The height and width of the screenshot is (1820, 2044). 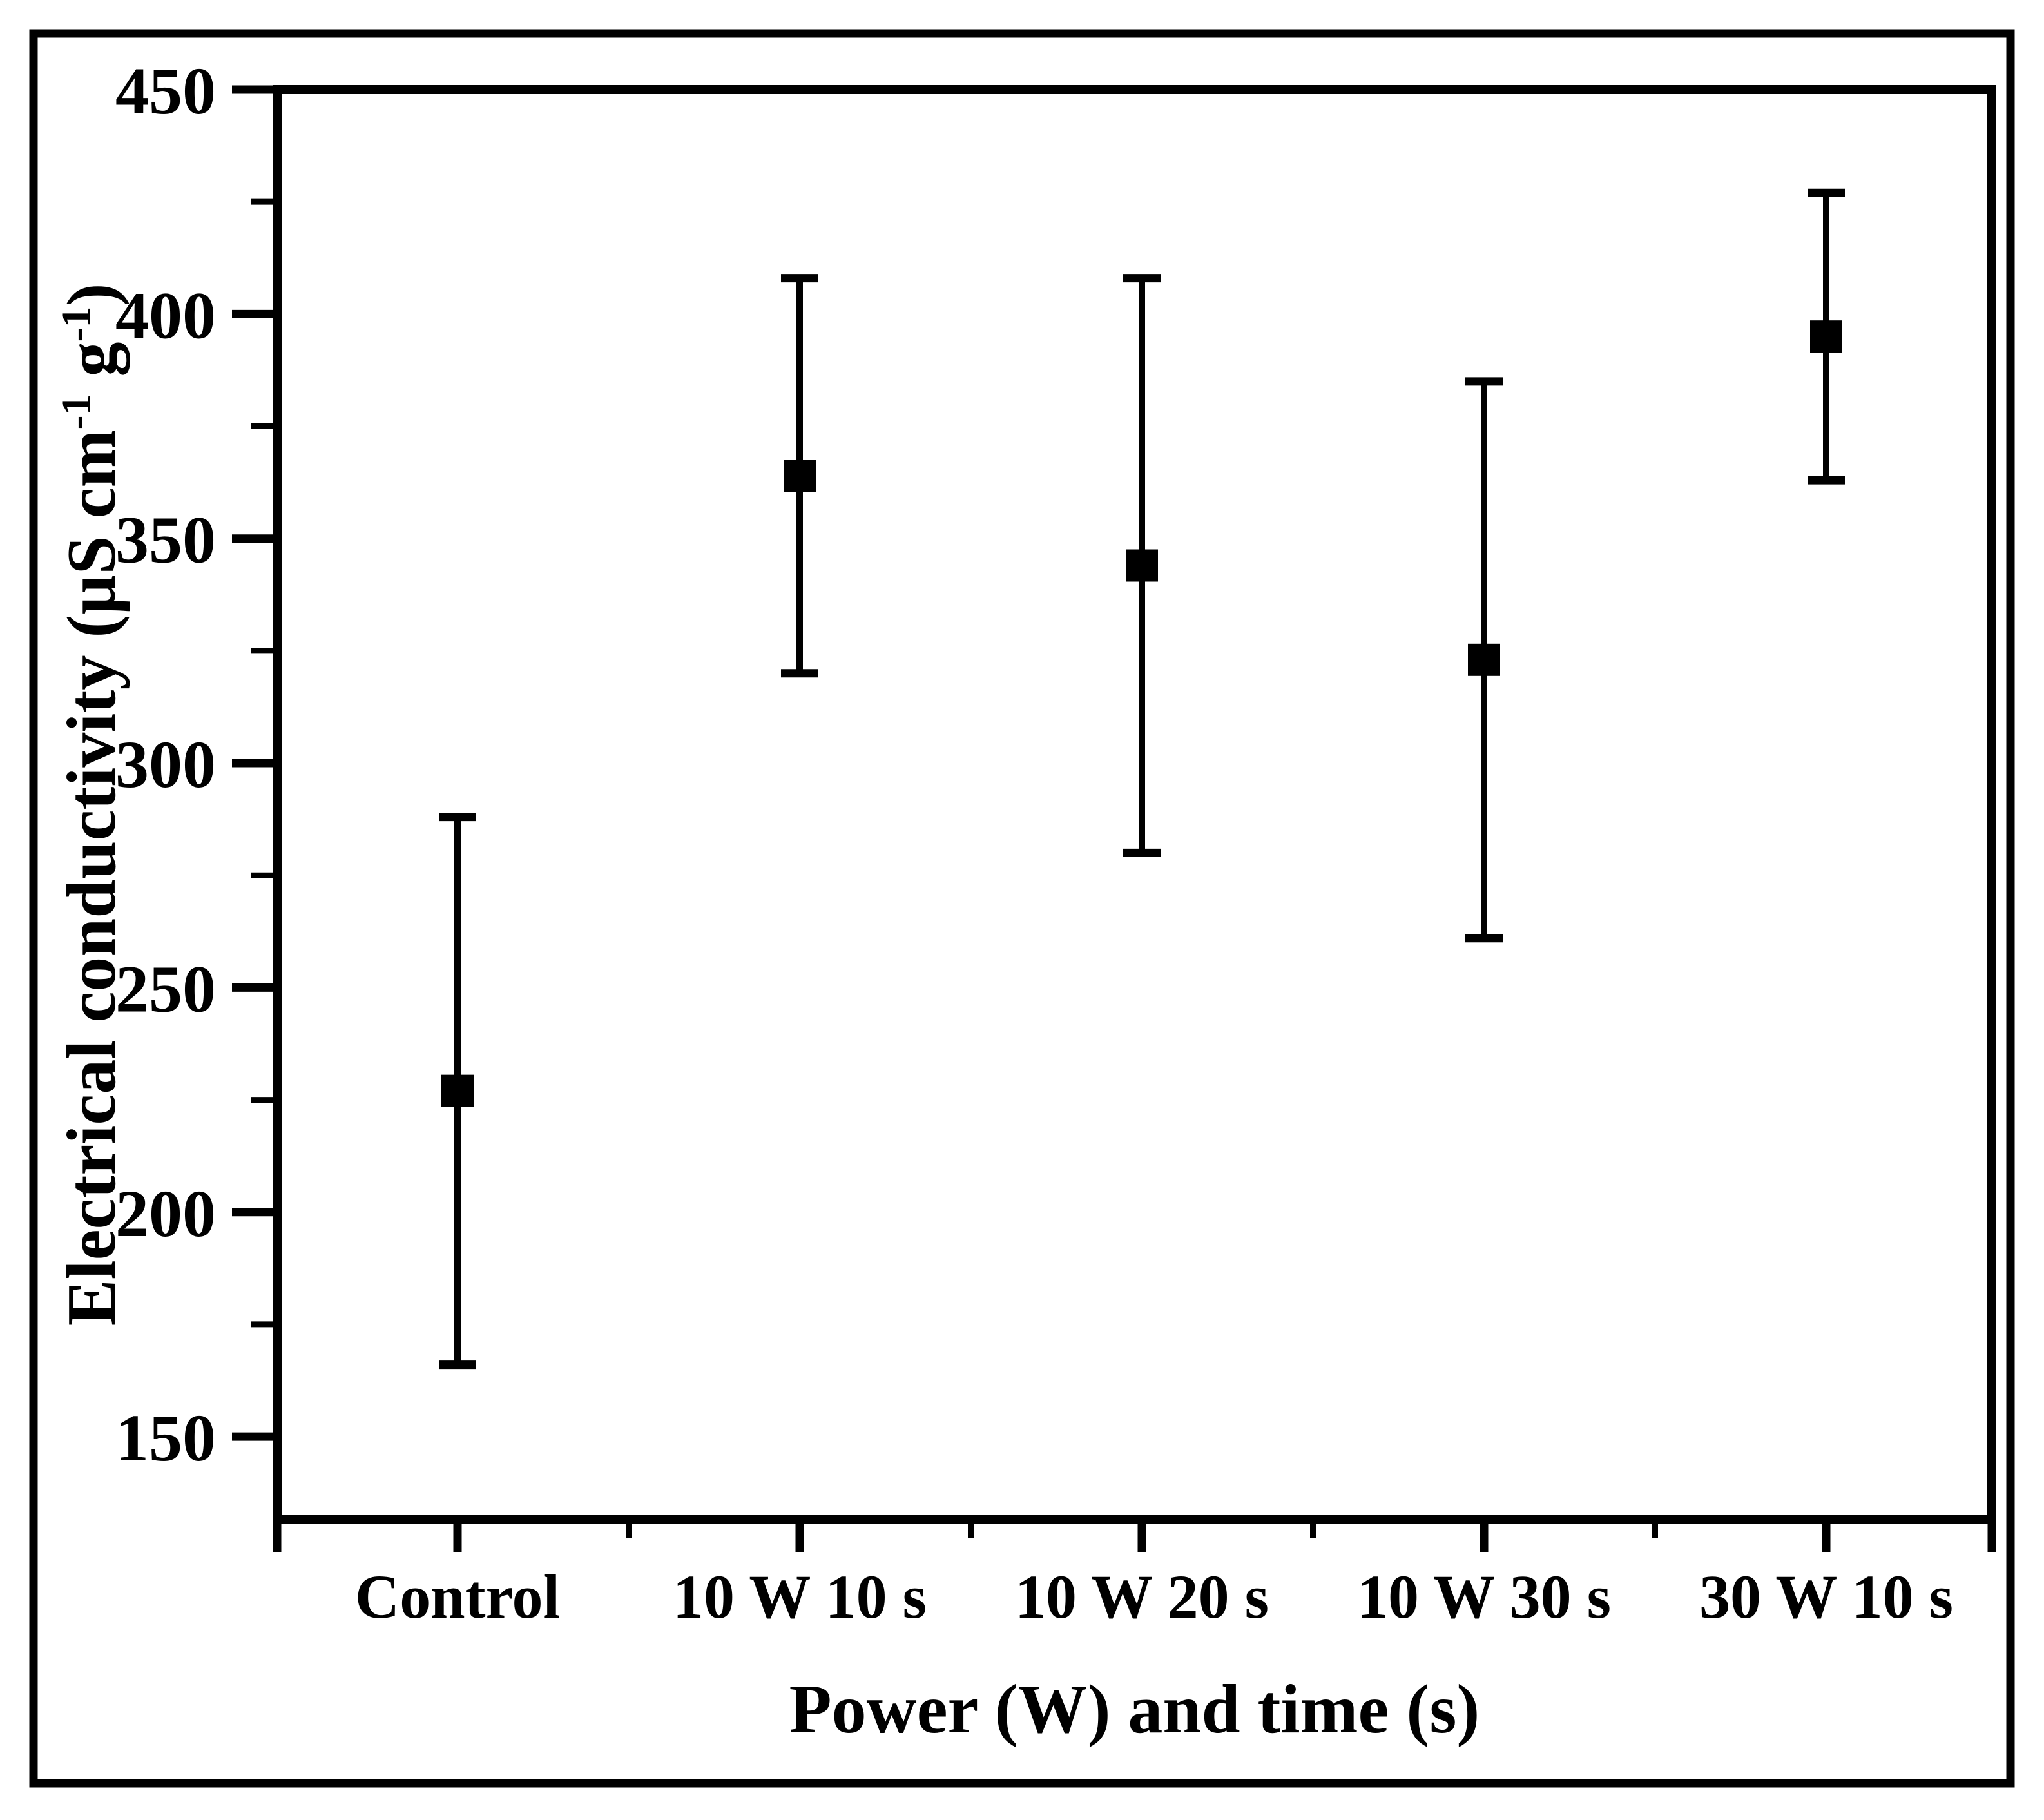 I want to click on y-tick-label: 150, so click(x=165, y=1438).